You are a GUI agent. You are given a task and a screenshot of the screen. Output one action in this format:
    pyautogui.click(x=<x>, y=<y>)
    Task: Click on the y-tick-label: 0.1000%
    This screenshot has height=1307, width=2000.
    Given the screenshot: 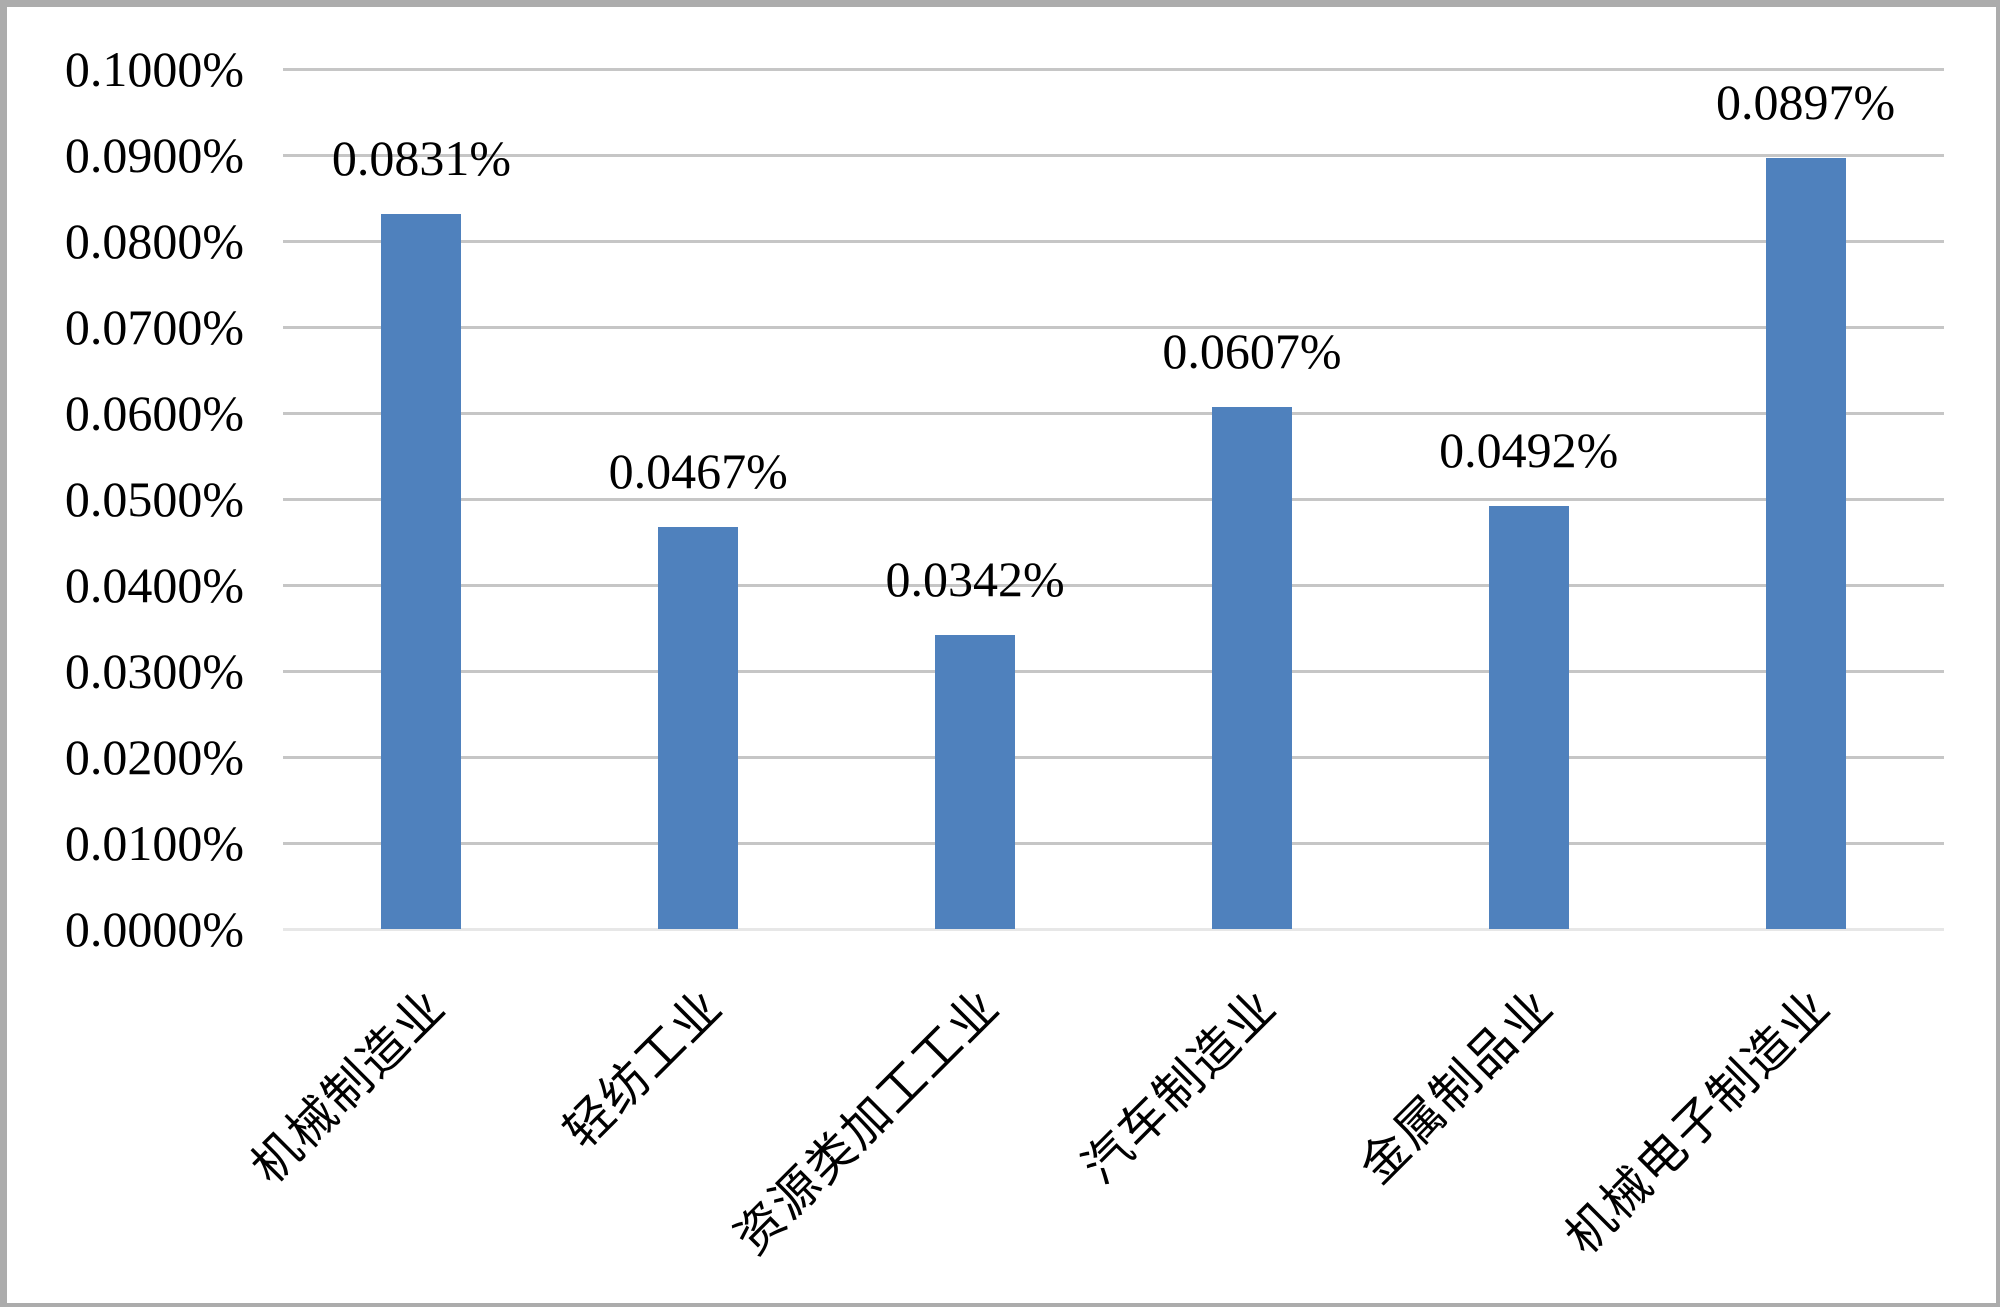 What is the action you would take?
    pyautogui.click(x=154, y=69)
    